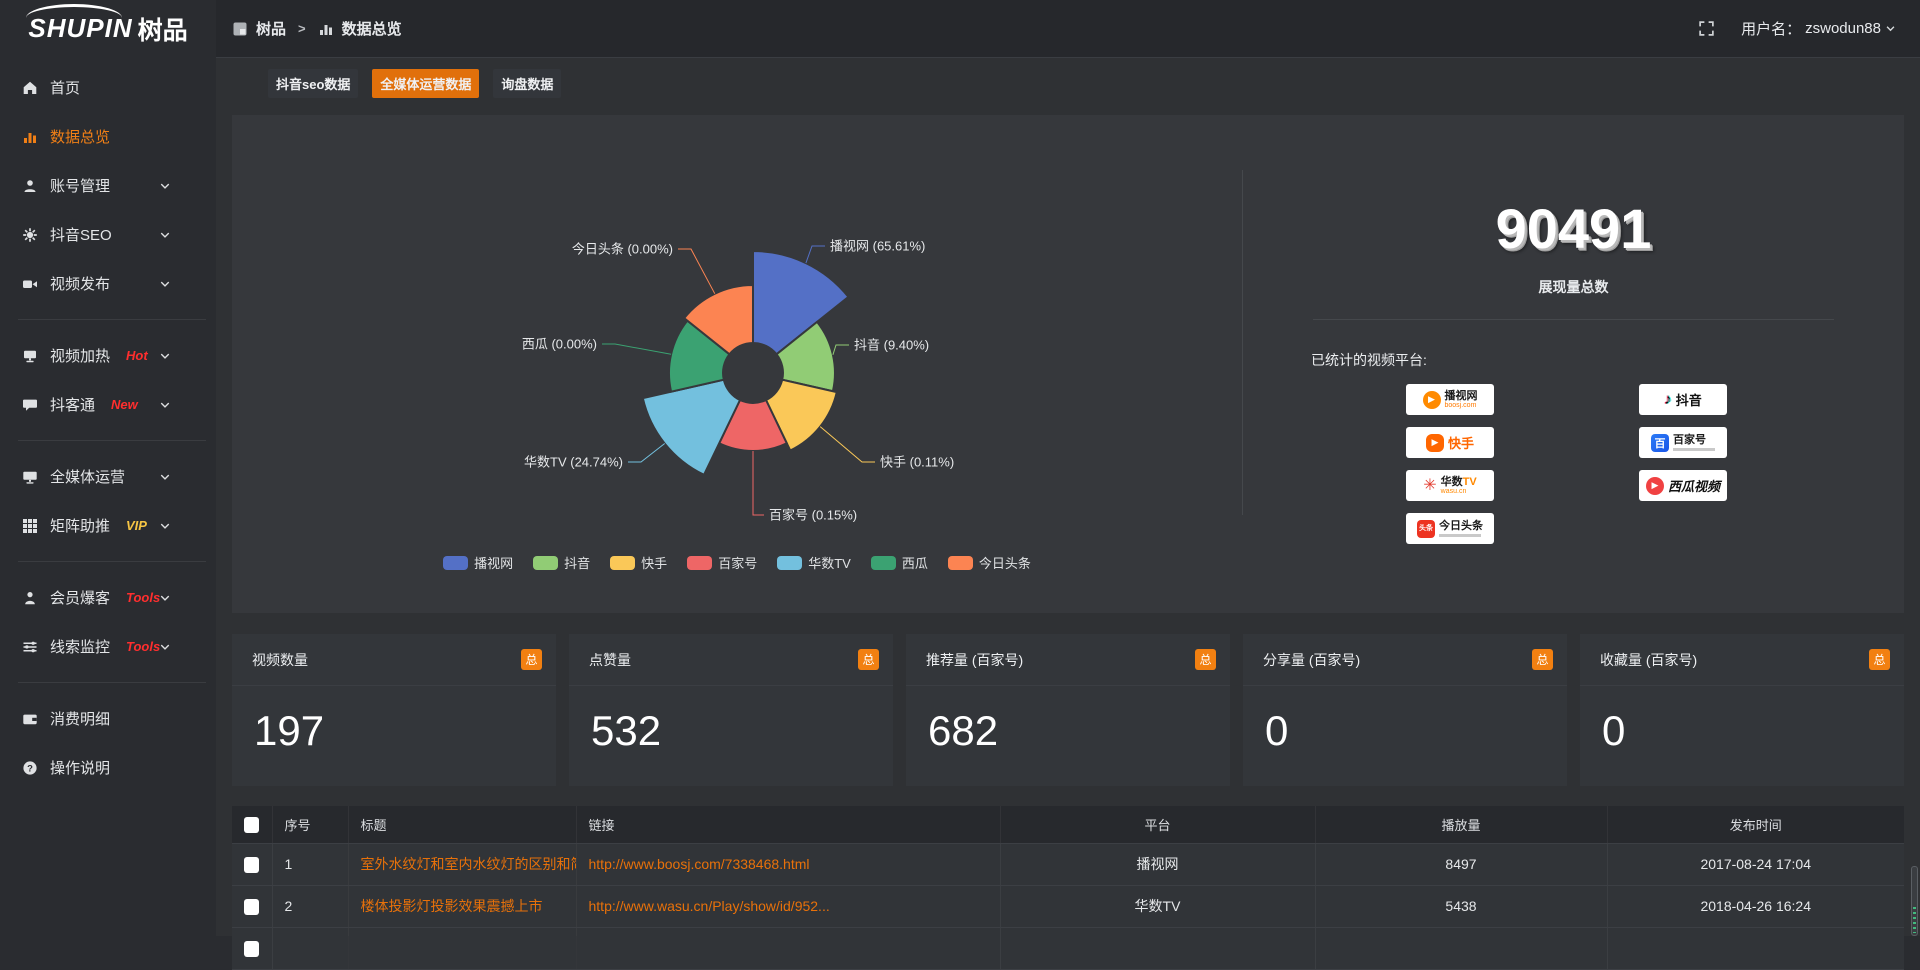 Image resolution: width=1920 pixels, height=970 pixels. I want to click on logo-text-cn: 树品, so click(163, 29).